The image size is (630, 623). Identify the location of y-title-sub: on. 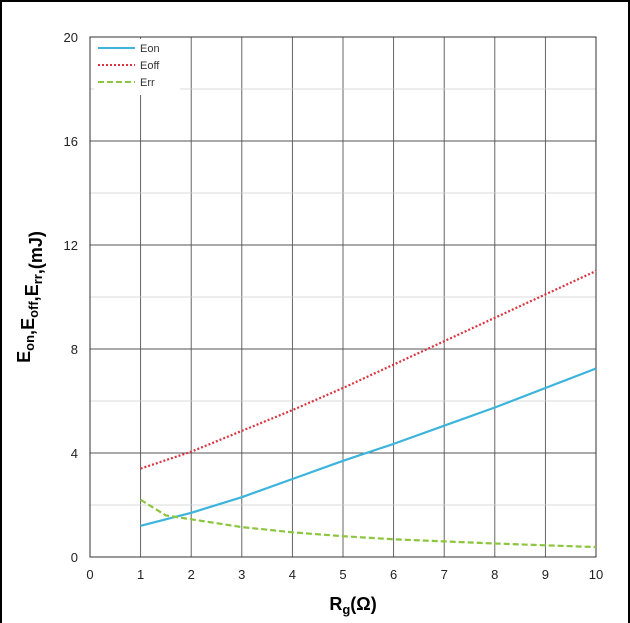
(29, 343).